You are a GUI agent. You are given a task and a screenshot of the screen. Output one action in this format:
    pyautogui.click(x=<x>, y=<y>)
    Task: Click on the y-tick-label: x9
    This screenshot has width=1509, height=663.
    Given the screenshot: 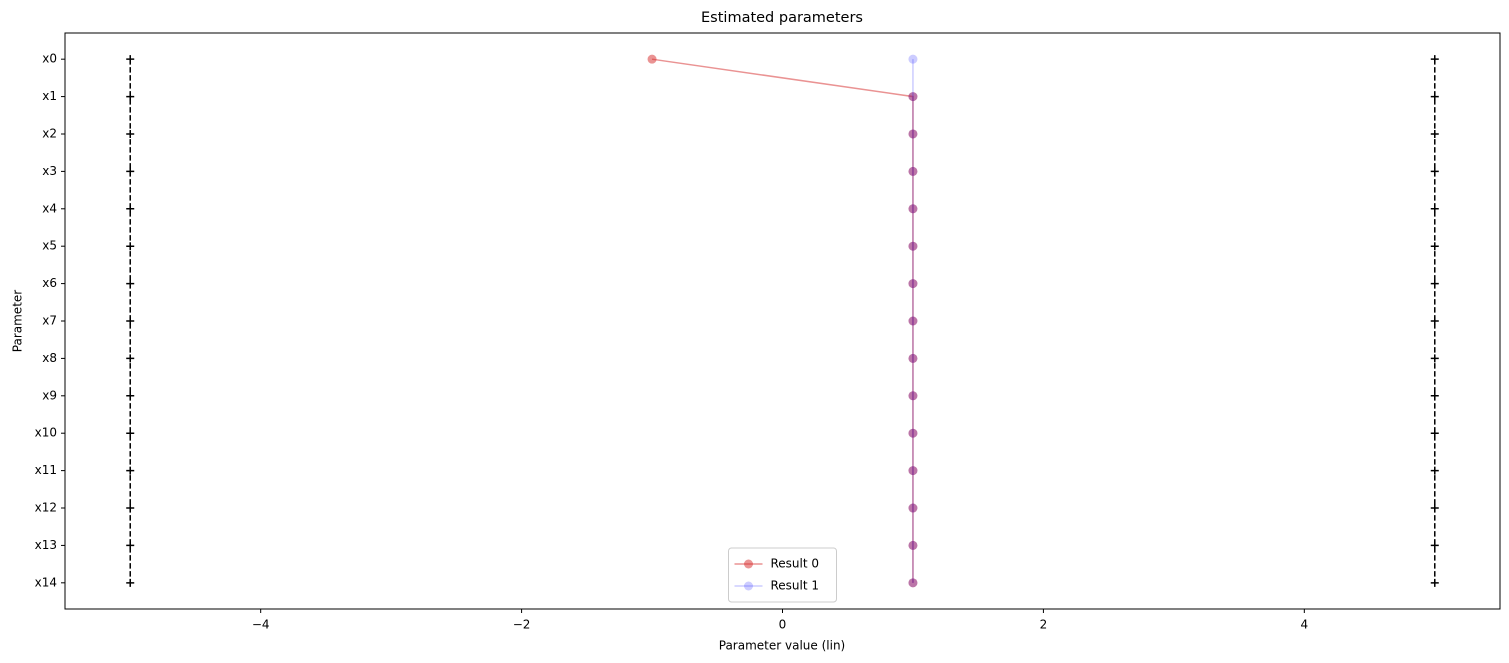 What is the action you would take?
    pyautogui.click(x=49, y=395)
    